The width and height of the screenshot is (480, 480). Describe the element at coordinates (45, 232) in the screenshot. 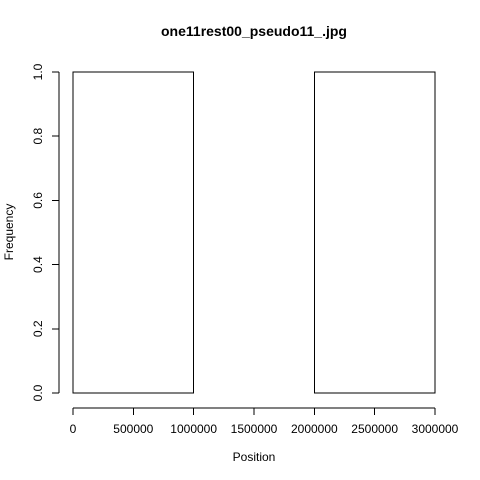

I see `y-axis: 0.0 0.2 0.4 0.6 0.8 1.0` at that location.